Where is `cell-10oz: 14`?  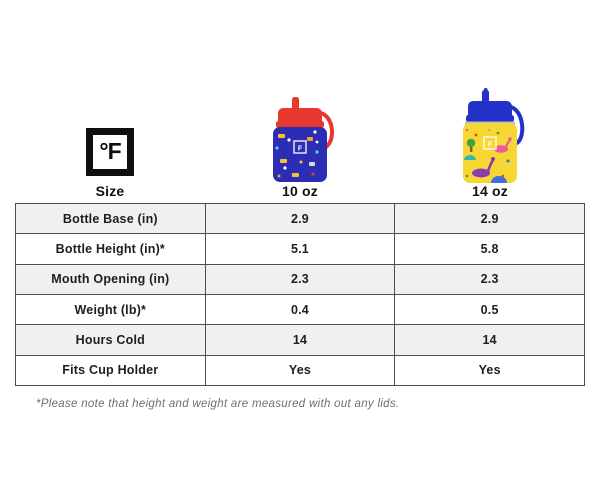 cell-10oz: 14 is located at coordinates (300, 340).